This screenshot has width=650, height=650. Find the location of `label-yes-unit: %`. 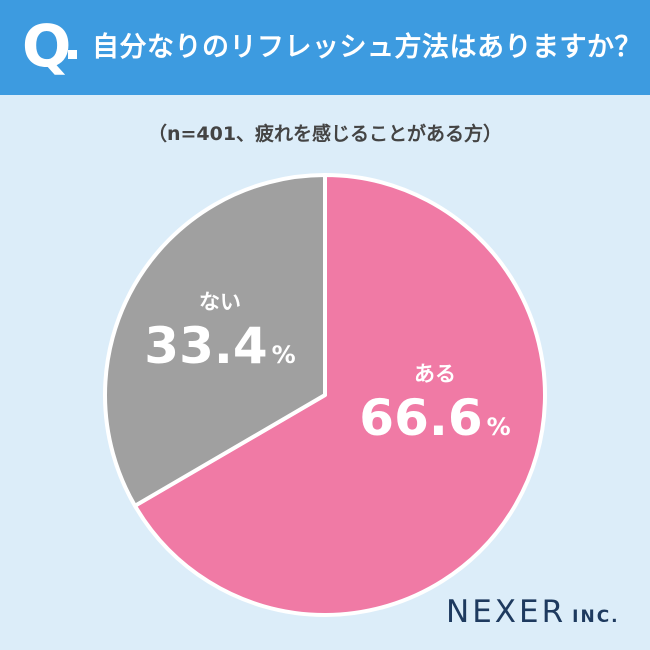

label-yes-unit: % is located at coordinates (498, 427).